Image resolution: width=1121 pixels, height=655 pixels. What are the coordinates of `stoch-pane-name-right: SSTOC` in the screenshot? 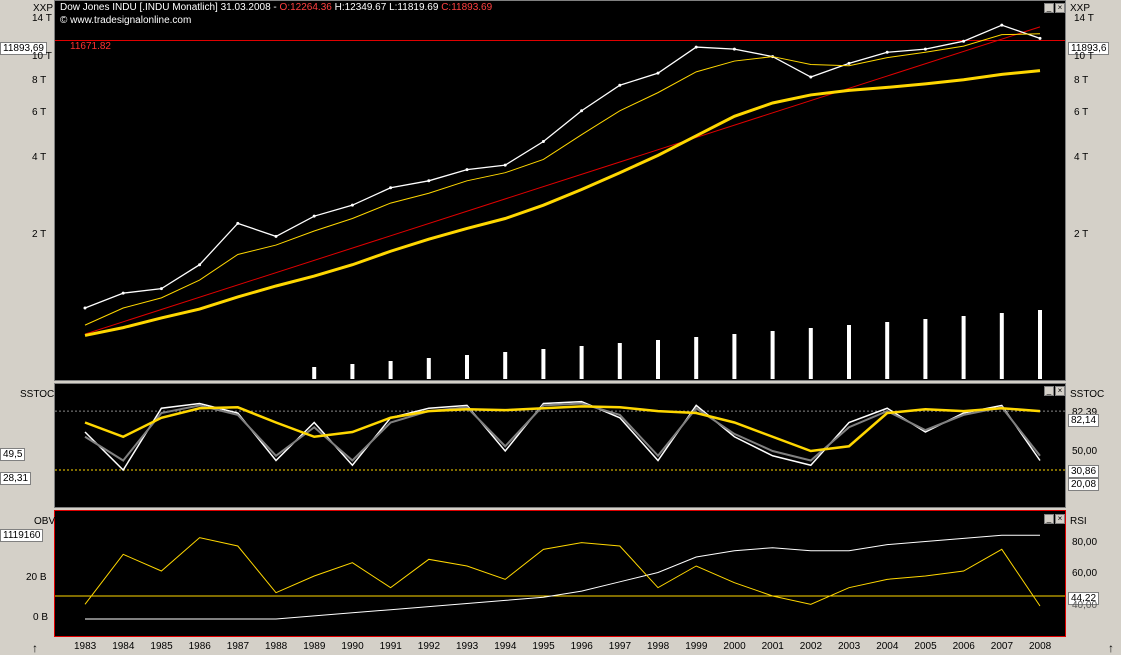 It's located at (1087, 394).